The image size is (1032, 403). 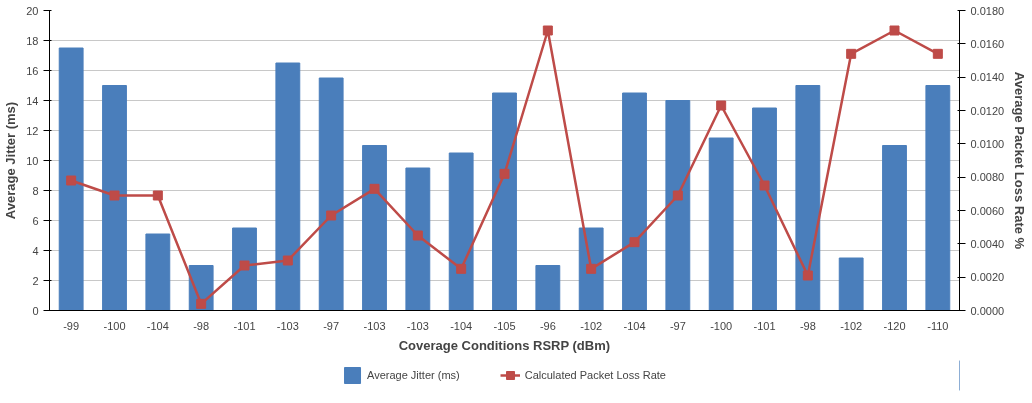 What do you see at coordinates (987, 210) in the screenshot?
I see `y2-tick-label: 0.0060` at bounding box center [987, 210].